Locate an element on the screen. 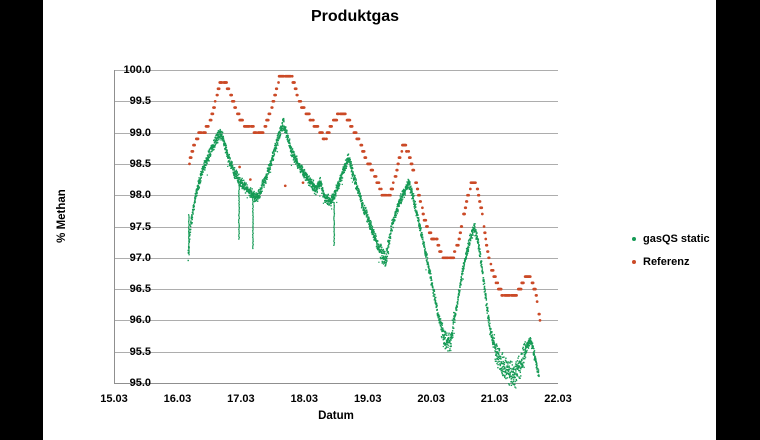 The image size is (760, 440). x-tick-label: 18.03 is located at coordinates (304, 399).